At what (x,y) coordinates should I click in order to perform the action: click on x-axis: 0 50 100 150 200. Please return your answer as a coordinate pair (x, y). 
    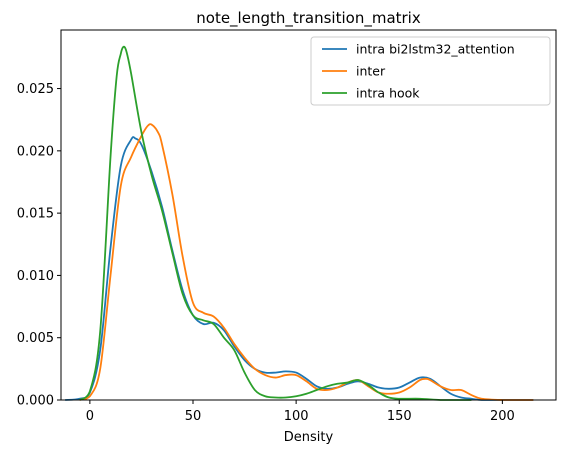
    Looking at the image, I should click on (300, 412).